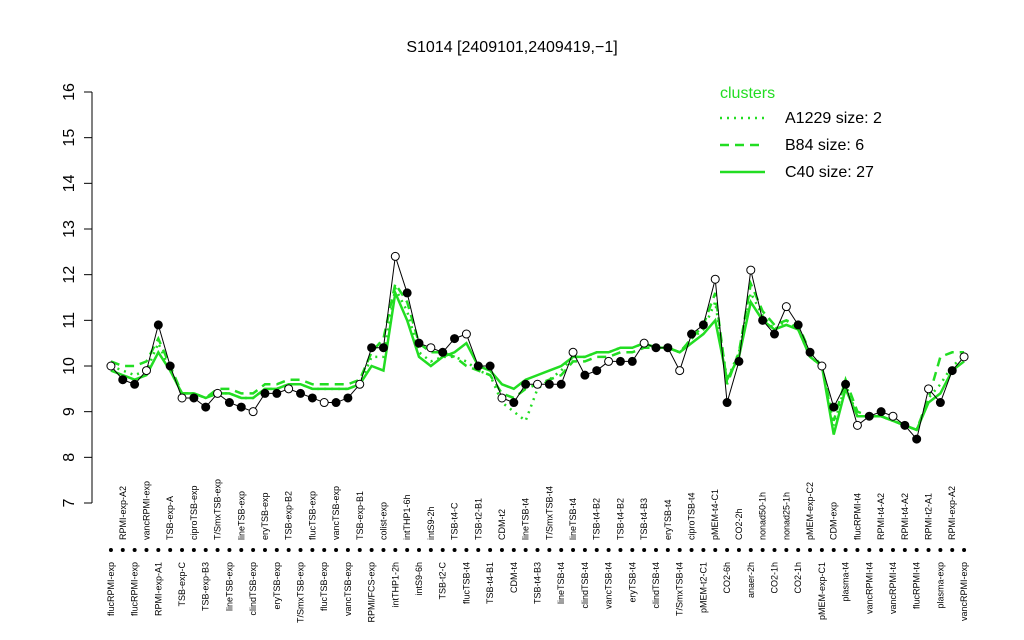  What do you see at coordinates (846, 582) in the screenshot?
I see `x-tick-label: plasma-t4` at bounding box center [846, 582].